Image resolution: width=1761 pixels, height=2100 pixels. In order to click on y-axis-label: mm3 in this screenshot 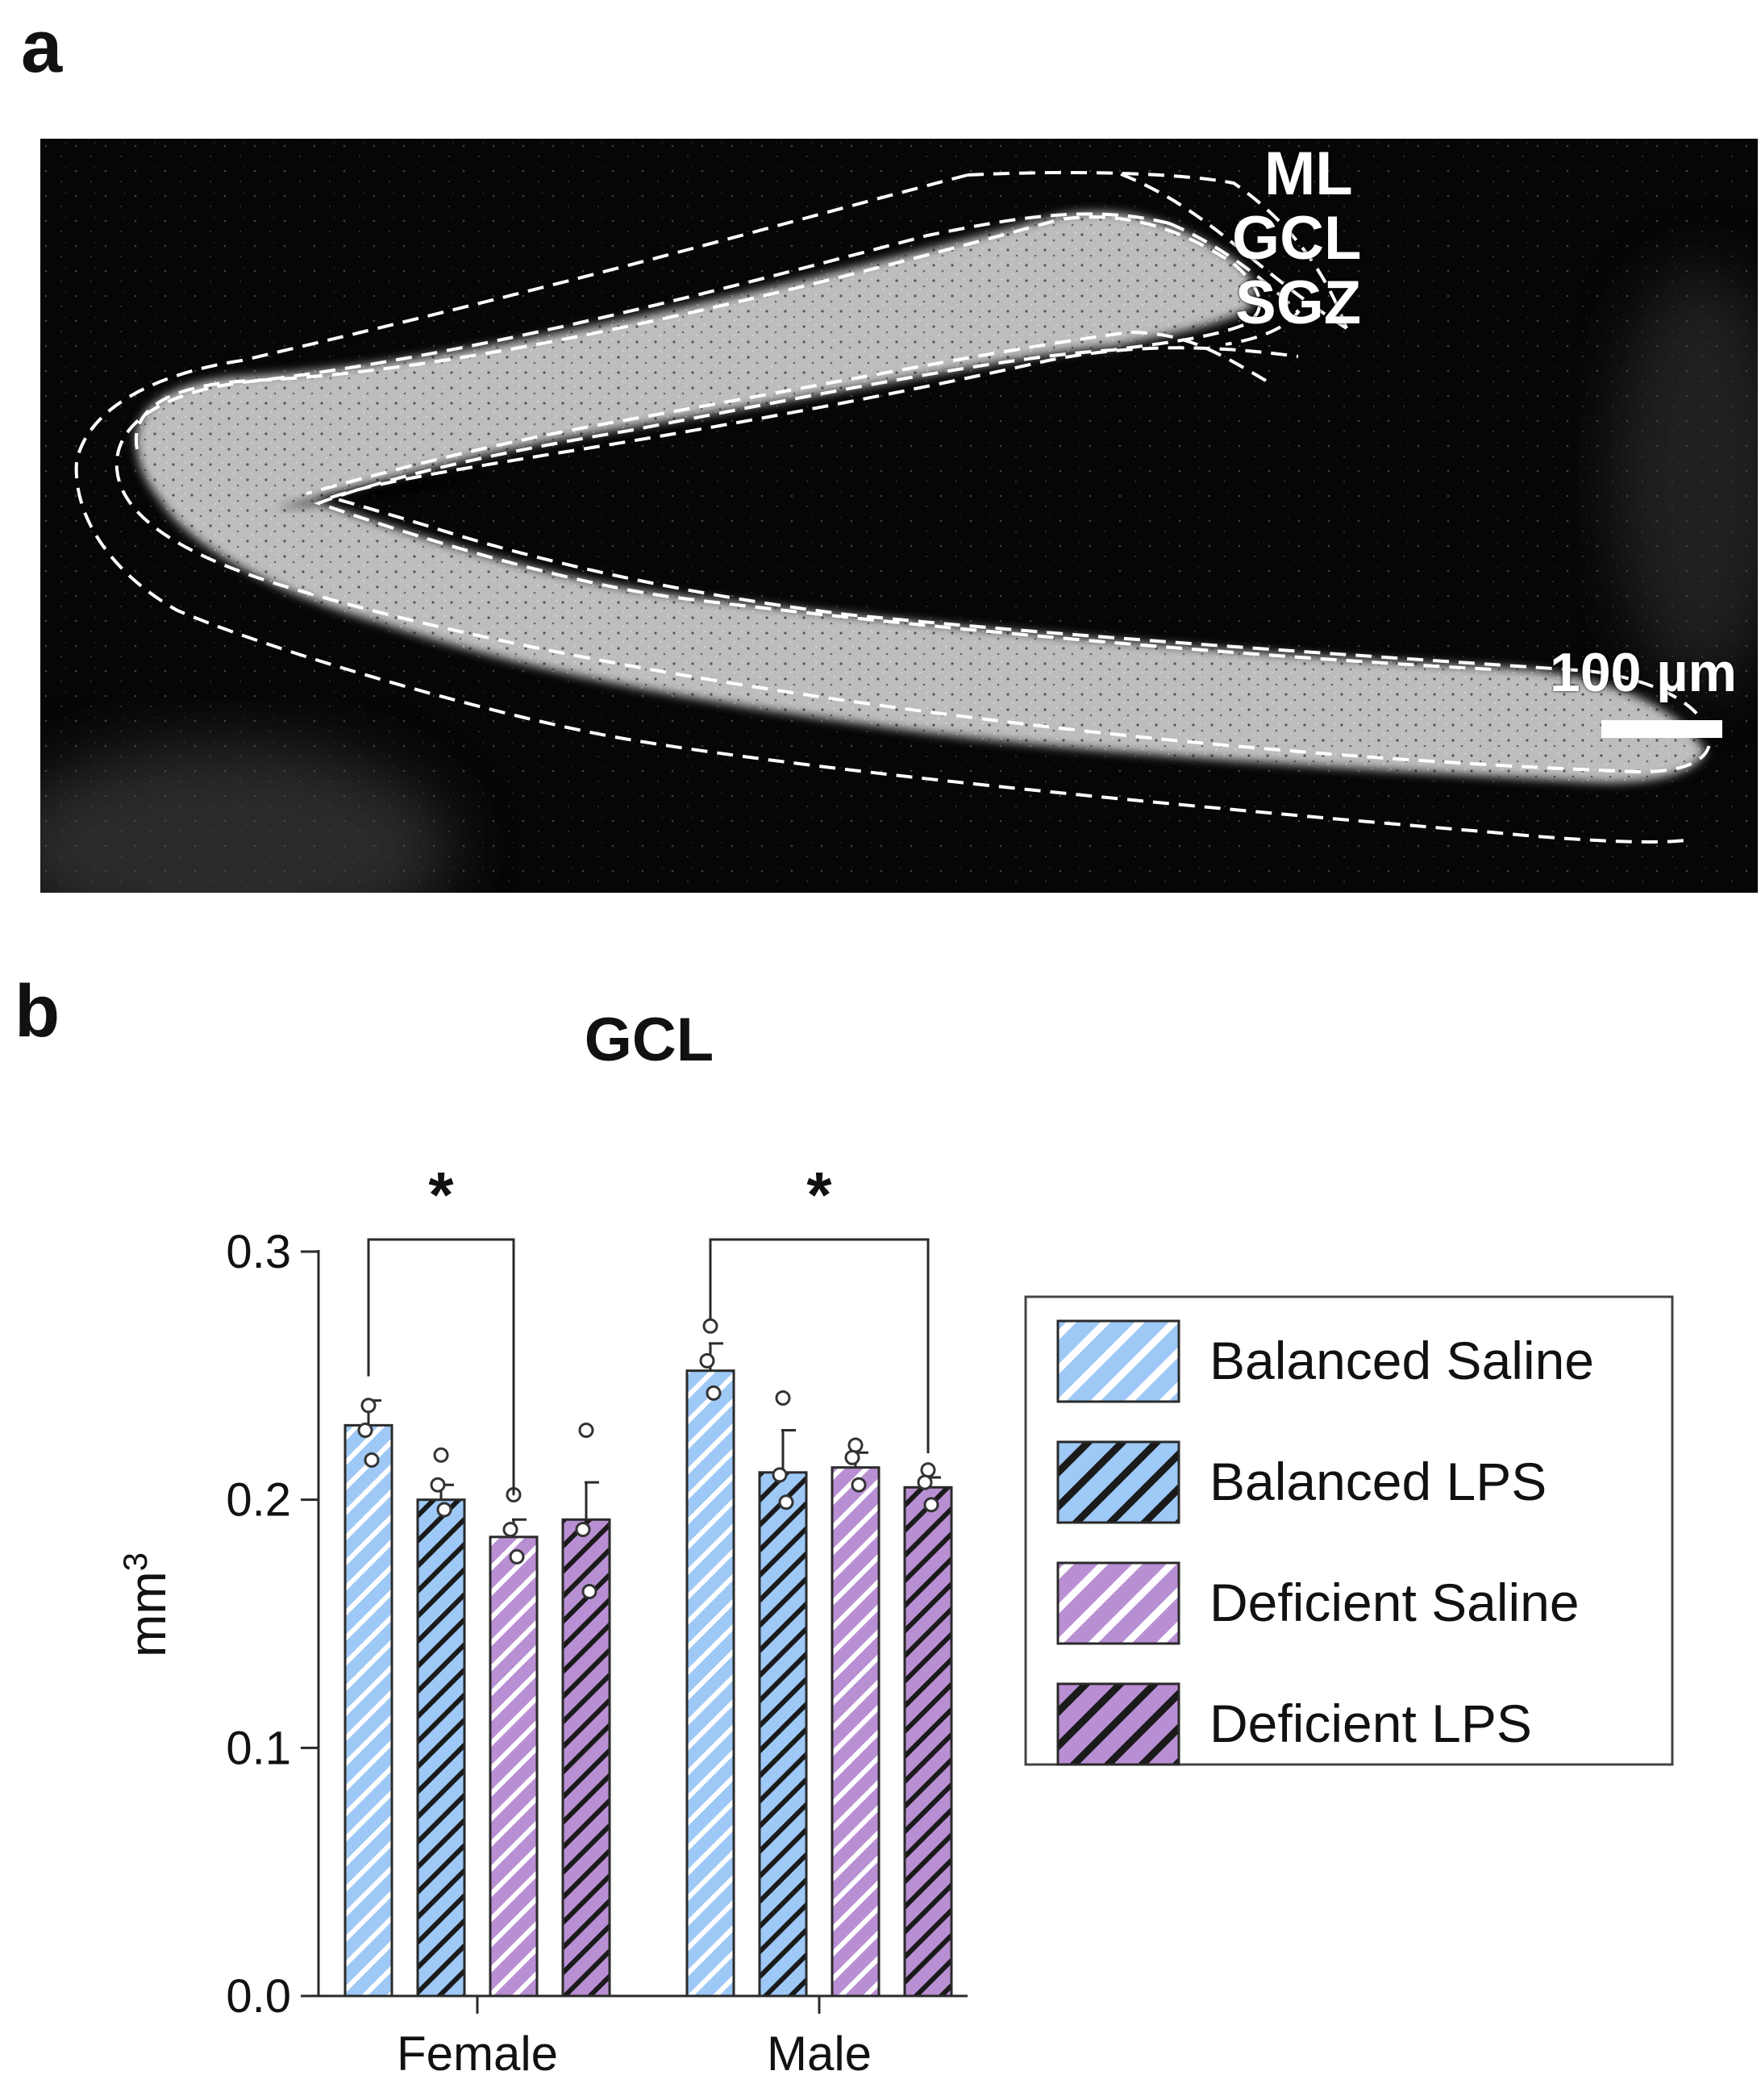, I will do `click(147, 1604)`.